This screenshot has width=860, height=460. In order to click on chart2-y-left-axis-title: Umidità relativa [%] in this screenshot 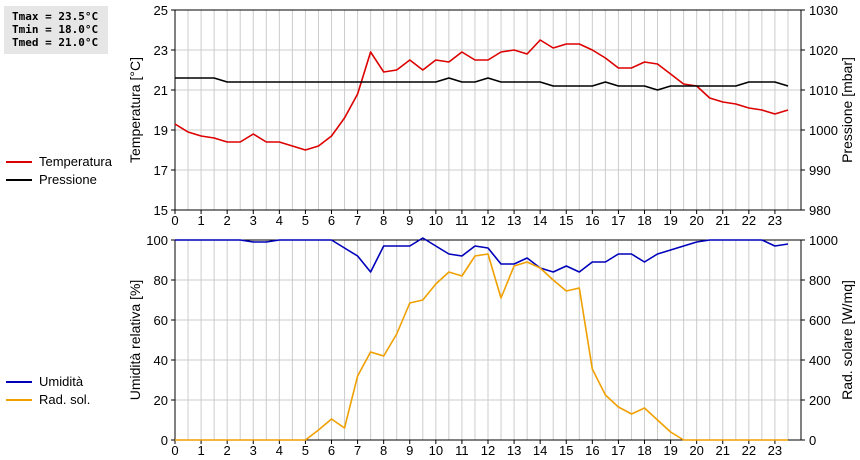, I will do `click(135, 340)`.